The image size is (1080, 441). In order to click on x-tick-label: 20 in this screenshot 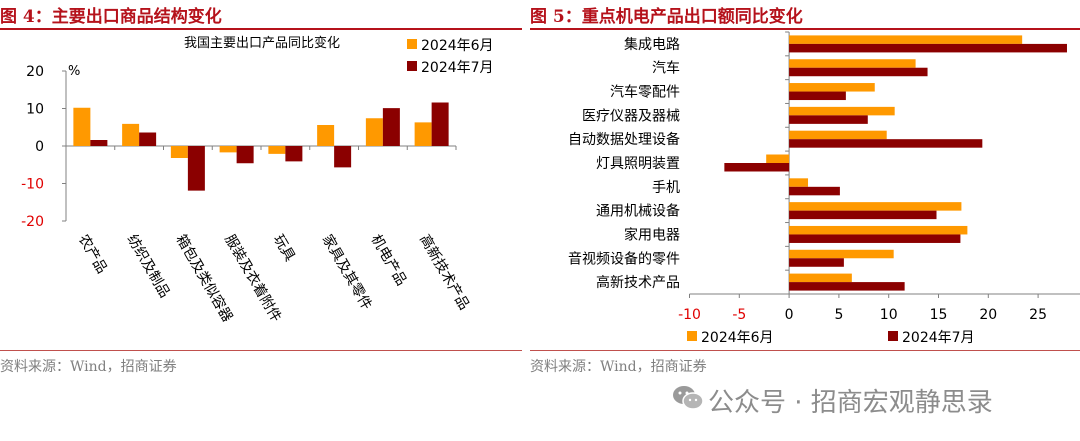, I will do `click(988, 315)`.